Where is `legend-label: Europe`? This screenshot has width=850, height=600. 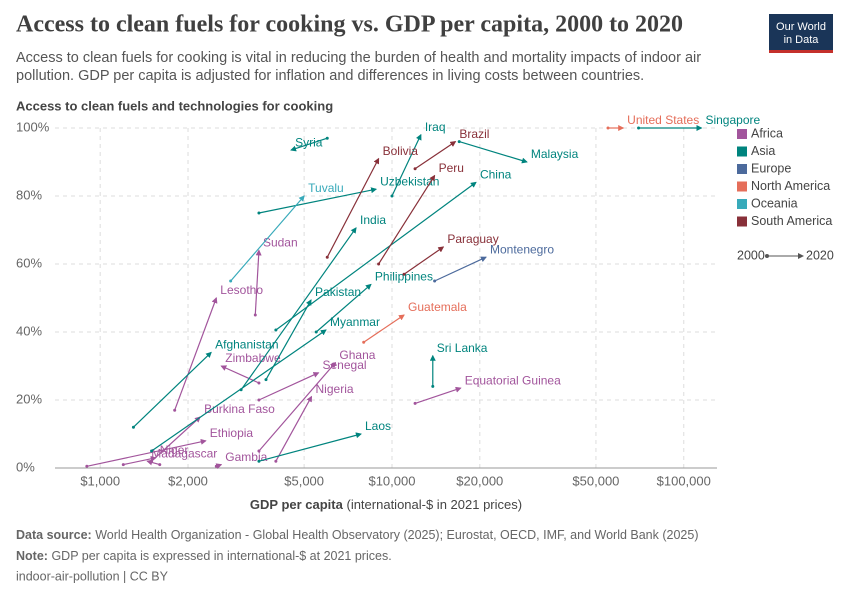 legend-label: Europe is located at coordinates (771, 168).